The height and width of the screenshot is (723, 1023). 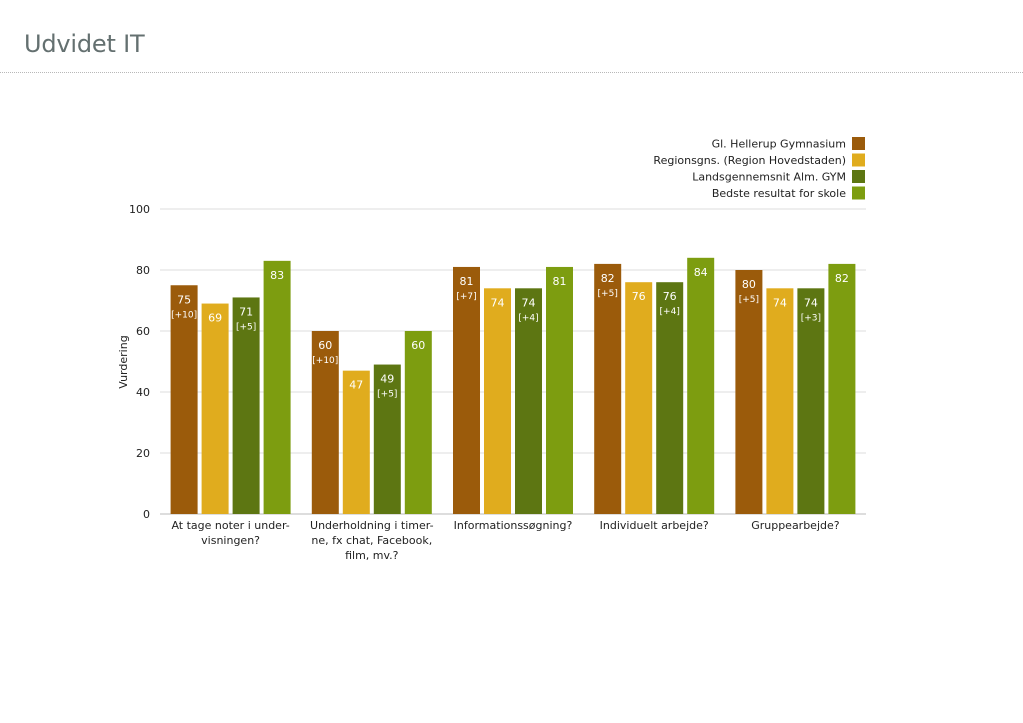 What do you see at coordinates (123, 361) in the screenshot?
I see `y-axis-title: Vurdering` at bounding box center [123, 361].